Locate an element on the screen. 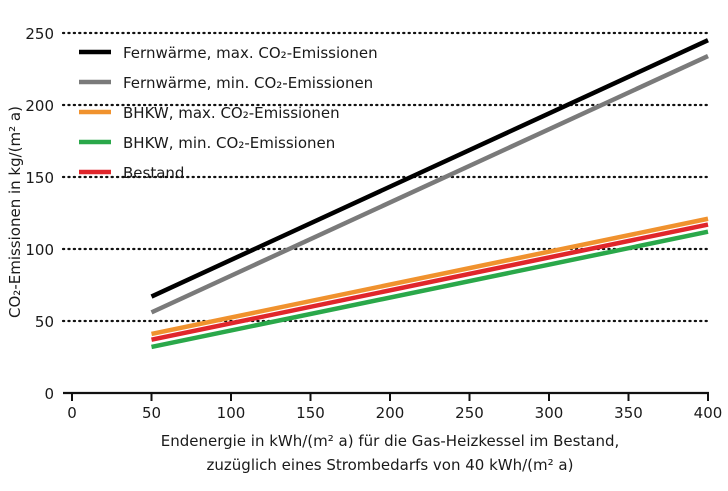 Image resolution: width=728 pixels, height=491 pixels. x-tick-label: 250 is located at coordinates (469, 413).